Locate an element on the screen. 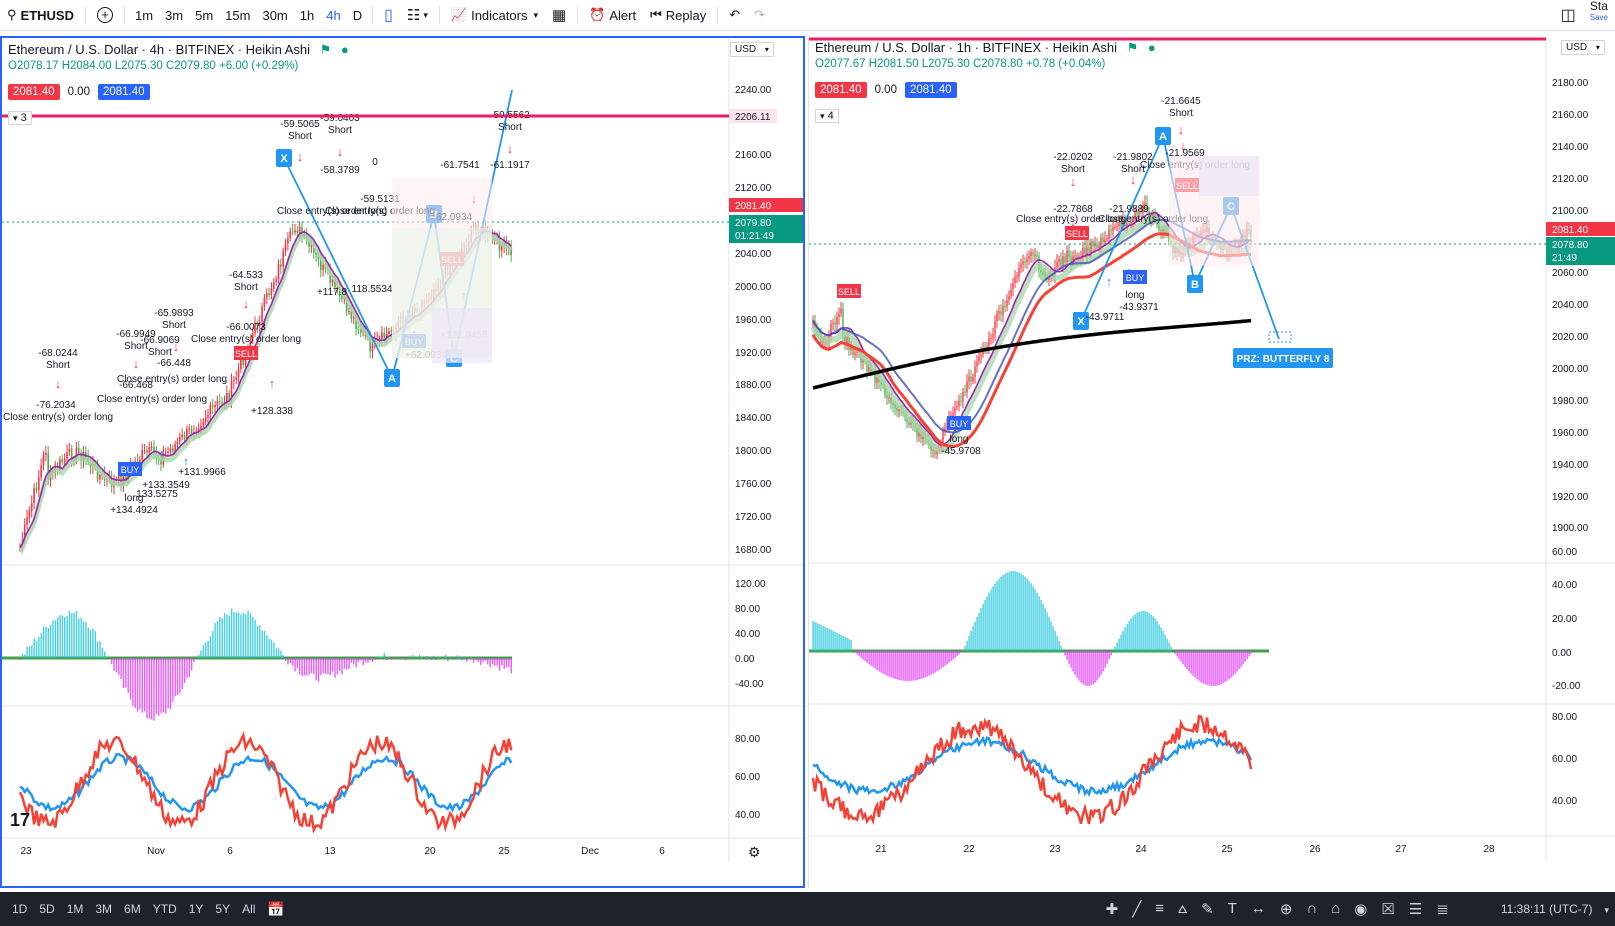 This screenshot has width=1615, height=926. range-5D: 5D is located at coordinates (47, 909).